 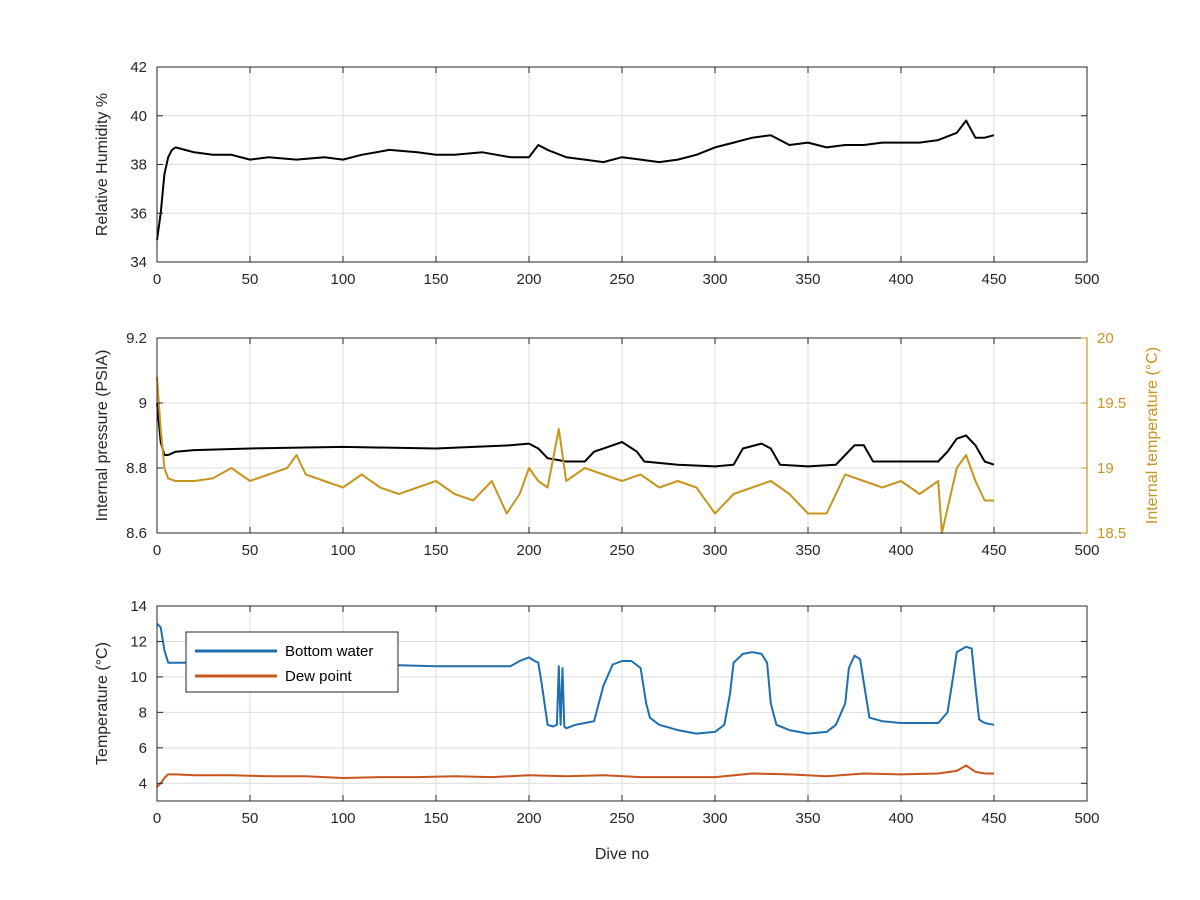 What do you see at coordinates (1105, 468) in the screenshot?
I see `y2-tick-label: 19` at bounding box center [1105, 468].